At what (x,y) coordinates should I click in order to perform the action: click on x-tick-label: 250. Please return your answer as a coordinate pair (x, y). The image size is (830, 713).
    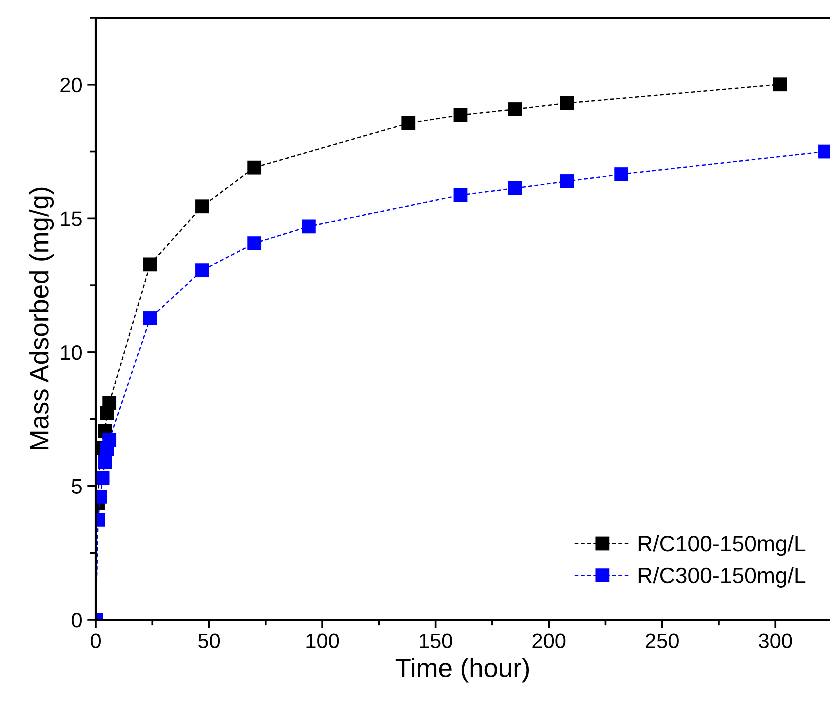
    Looking at the image, I should click on (662, 641).